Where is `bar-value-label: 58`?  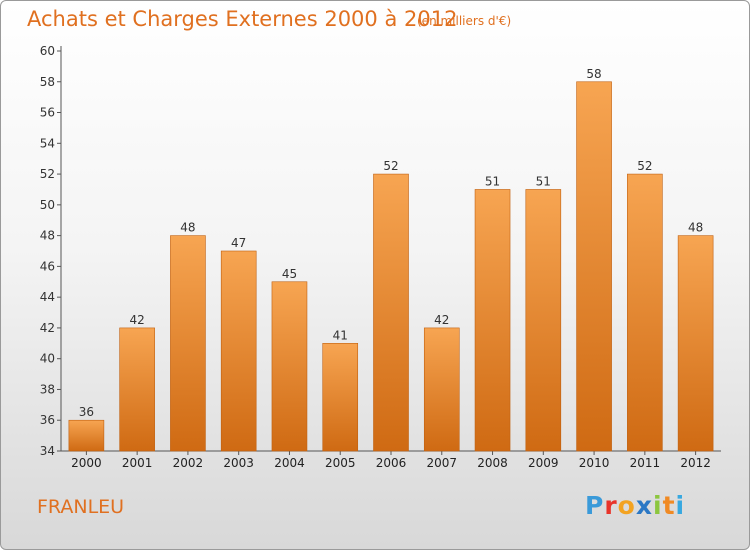 bar-value-label: 58 is located at coordinates (593, 74).